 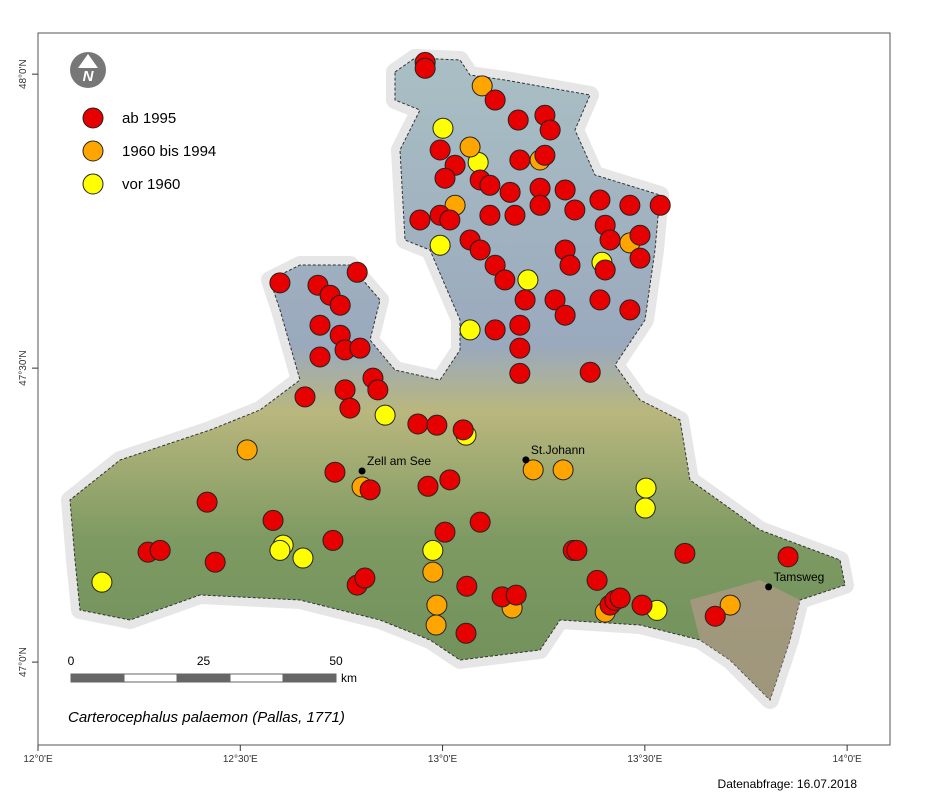 What do you see at coordinates (443, 759) in the screenshot?
I see `x-tick-label: 13°0'E` at bounding box center [443, 759].